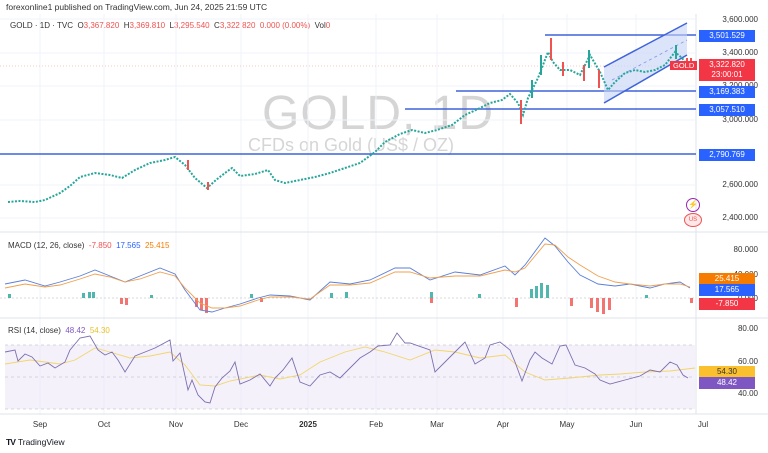  Describe the element at coordinates (727, 65) in the screenshot. I see `current-price-tag: 3,322.820` at that location.